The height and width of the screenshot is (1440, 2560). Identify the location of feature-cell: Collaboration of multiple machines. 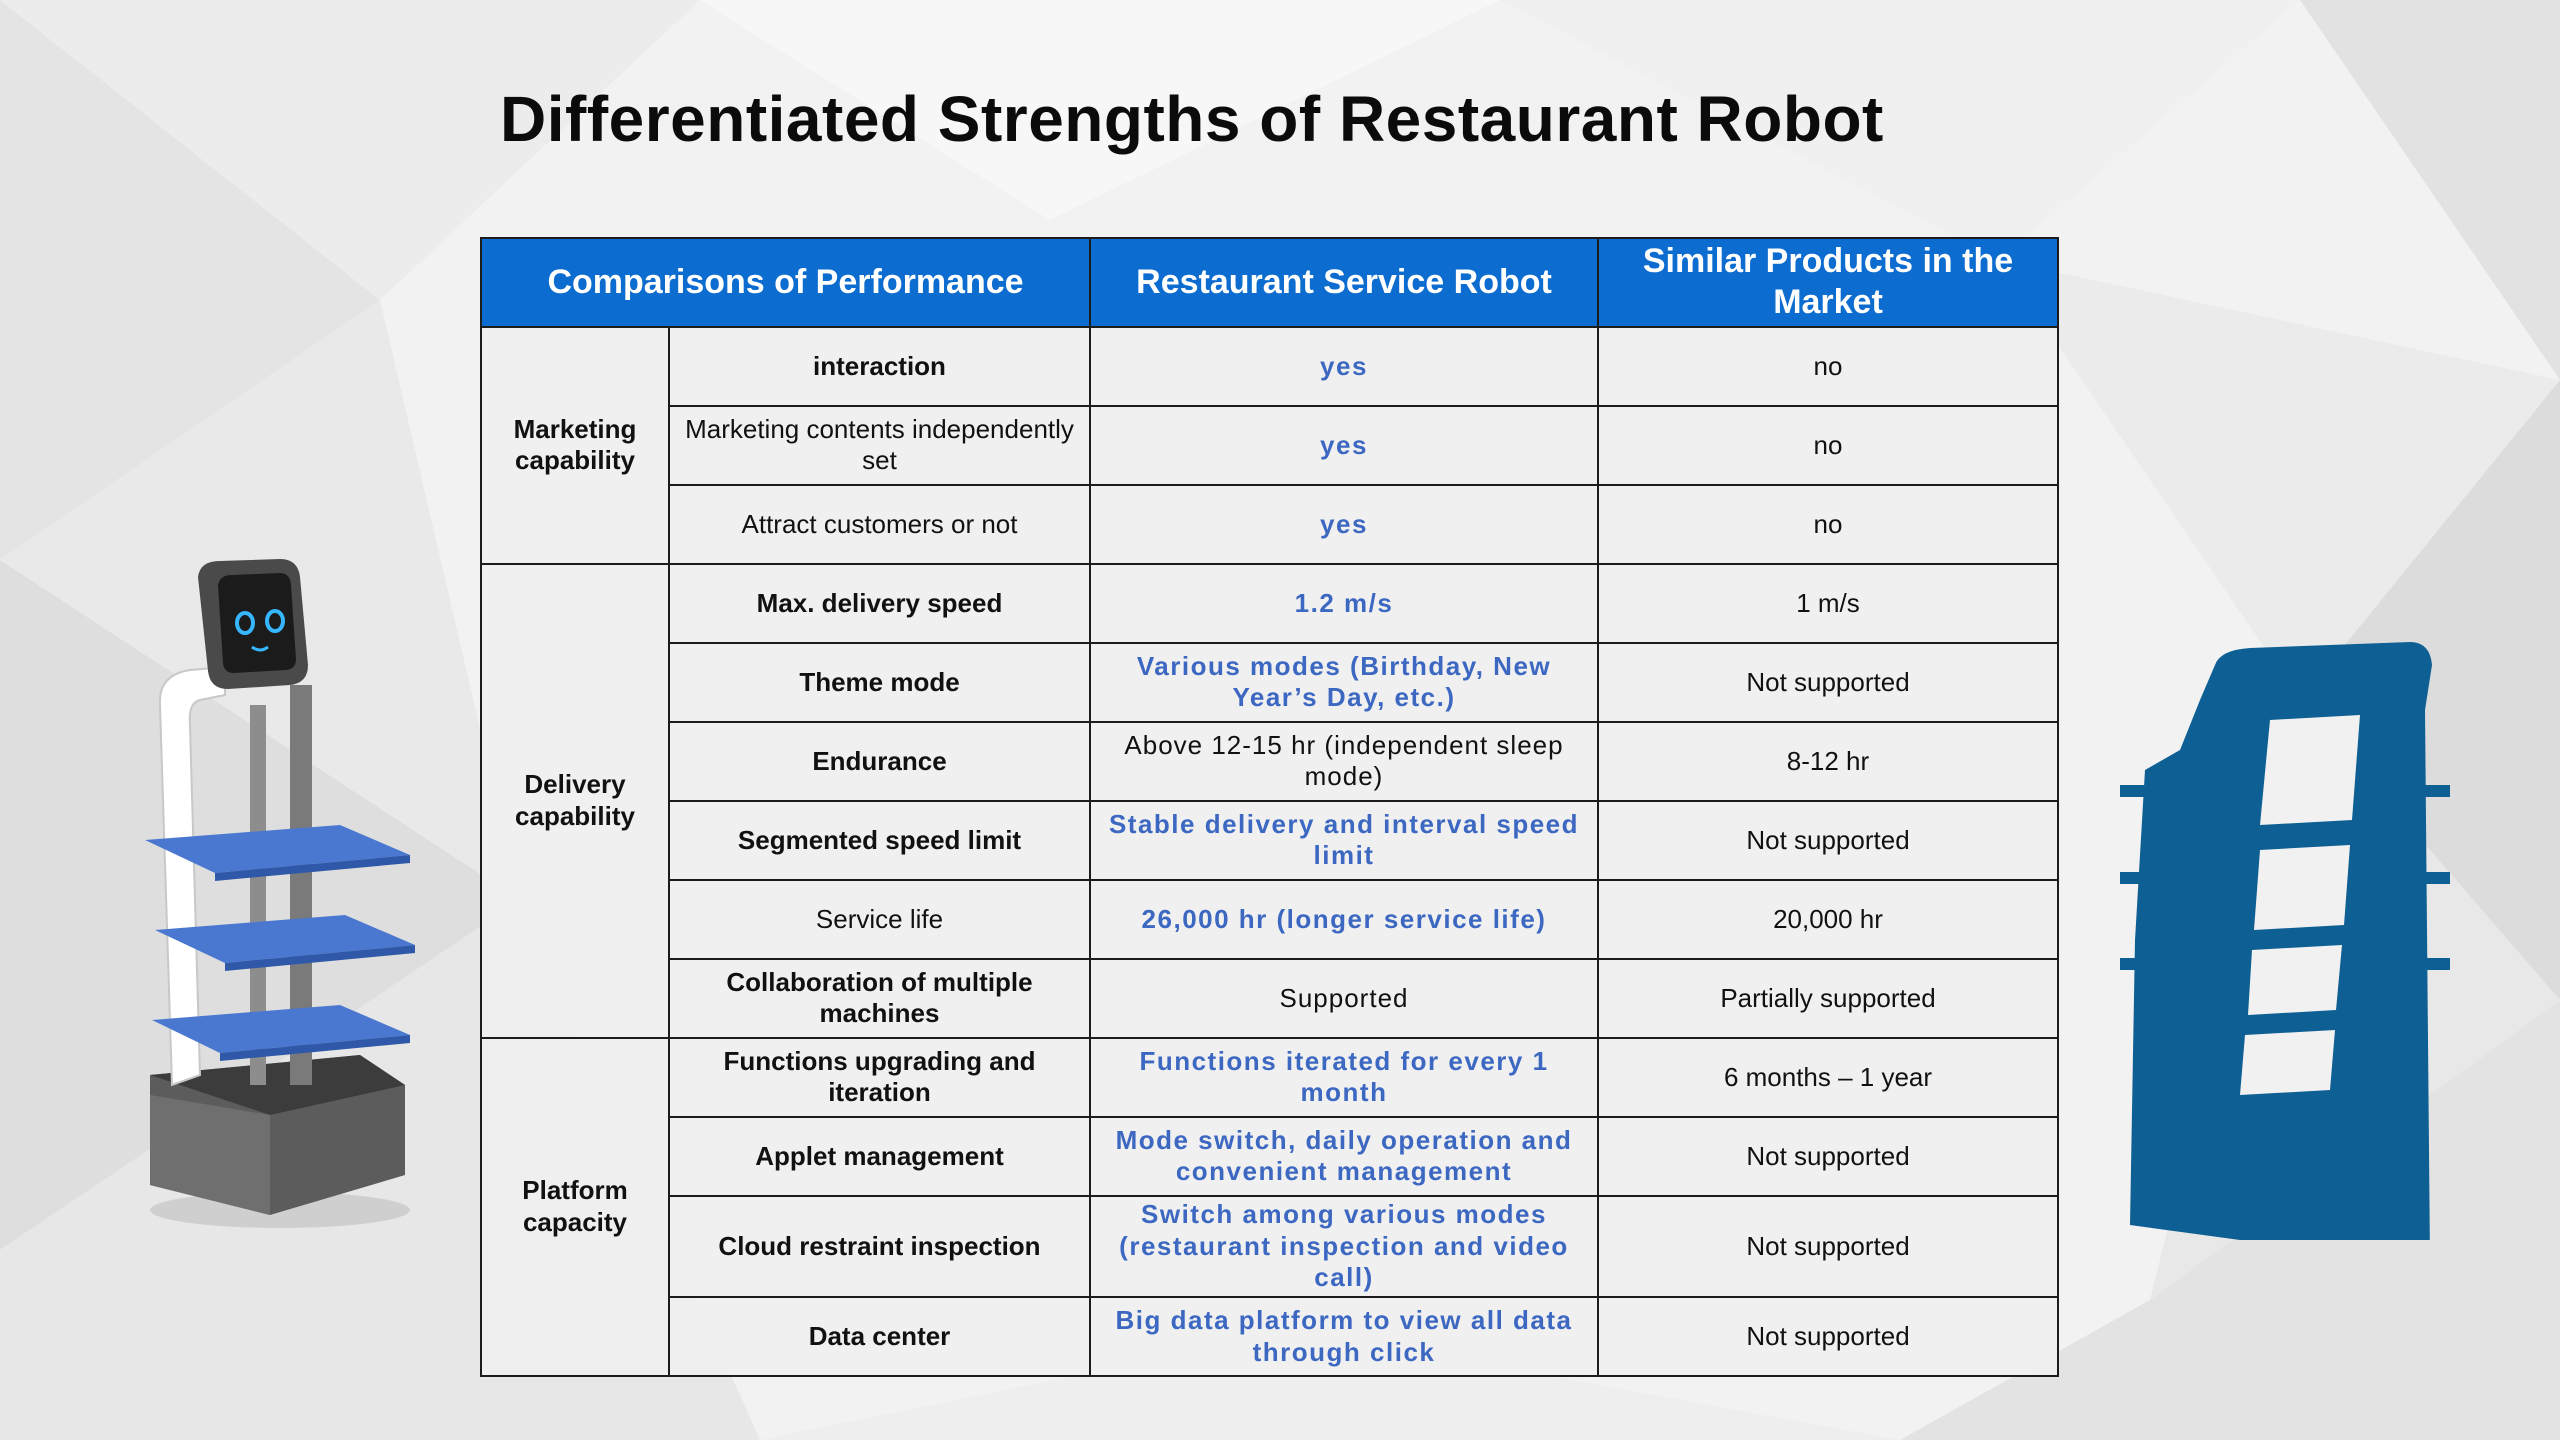
(879, 998).